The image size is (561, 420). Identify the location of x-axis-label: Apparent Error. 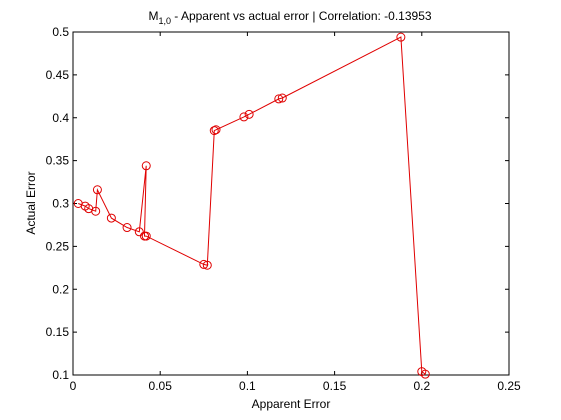
(291, 404).